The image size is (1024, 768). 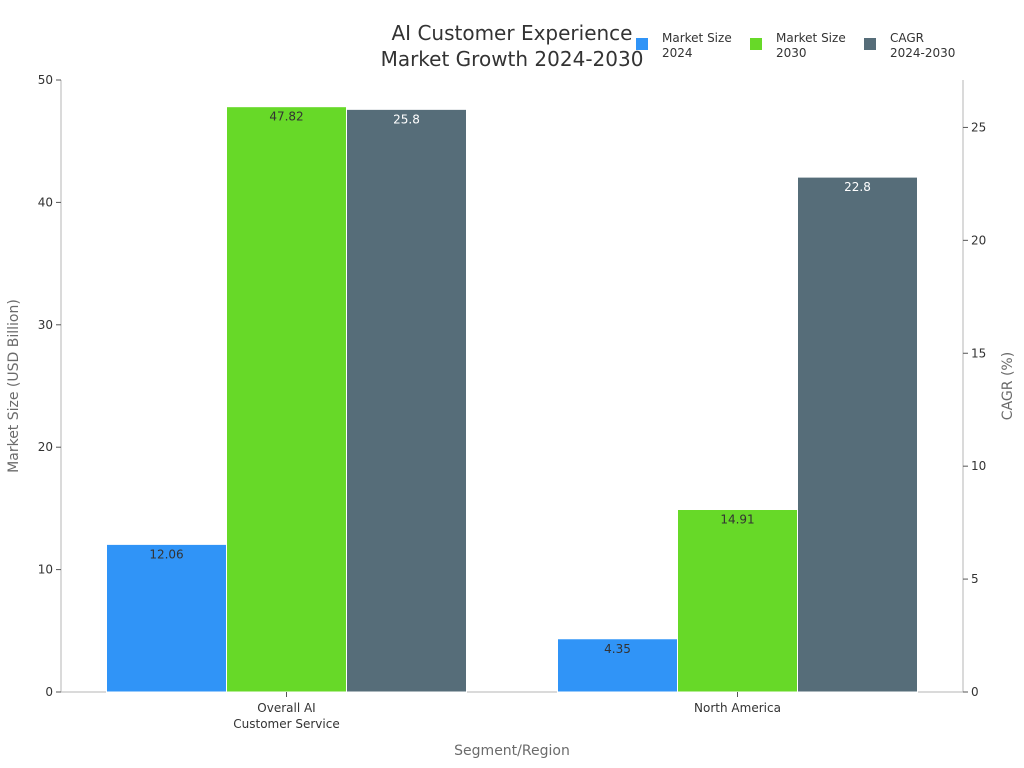 What do you see at coordinates (406, 119) in the screenshot?
I see `bar-data-label: 25.8` at bounding box center [406, 119].